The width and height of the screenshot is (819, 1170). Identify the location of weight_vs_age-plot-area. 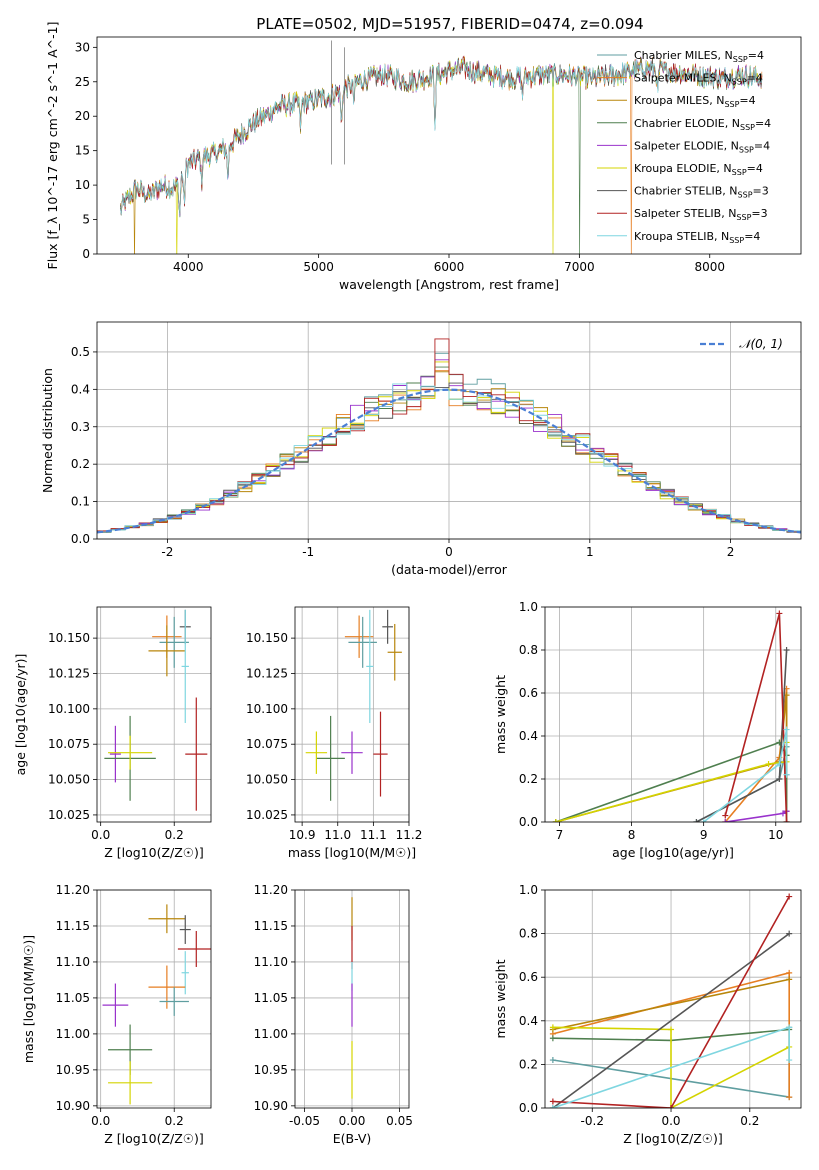
(671, 716).